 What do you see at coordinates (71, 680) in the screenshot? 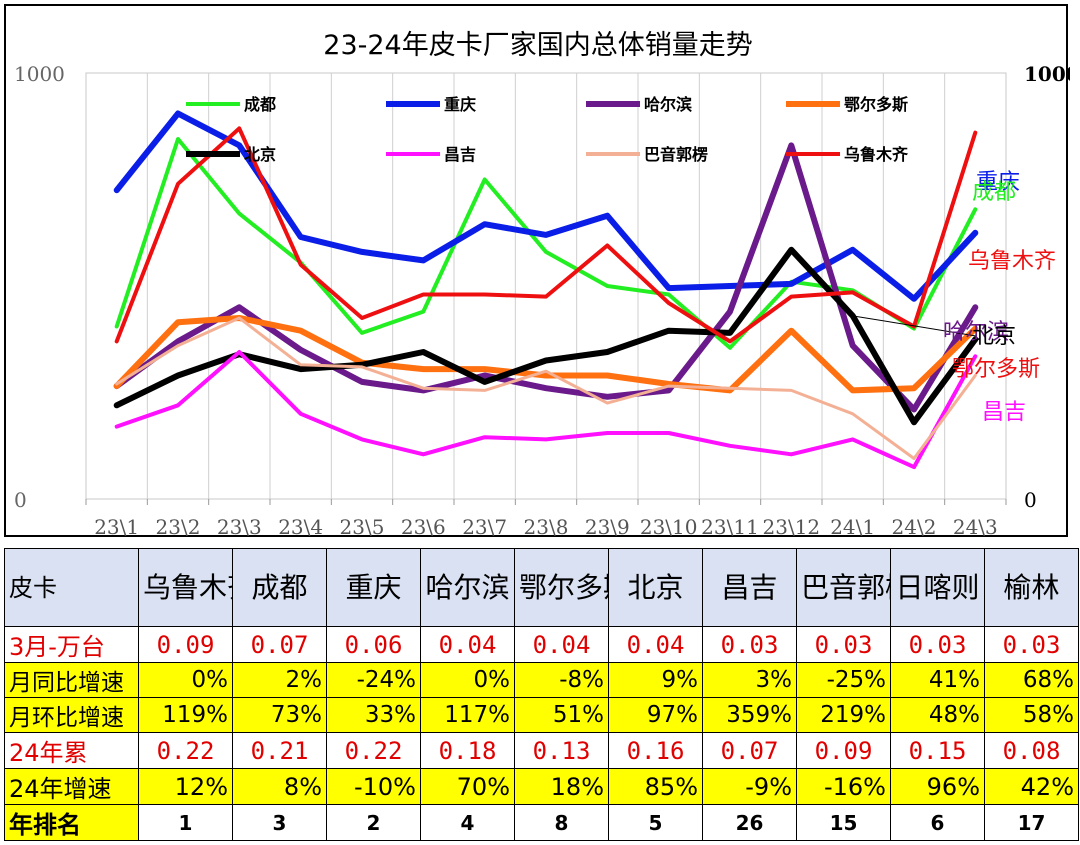
I see `row-label: 月同比增速` at bounding box center [71, 680].